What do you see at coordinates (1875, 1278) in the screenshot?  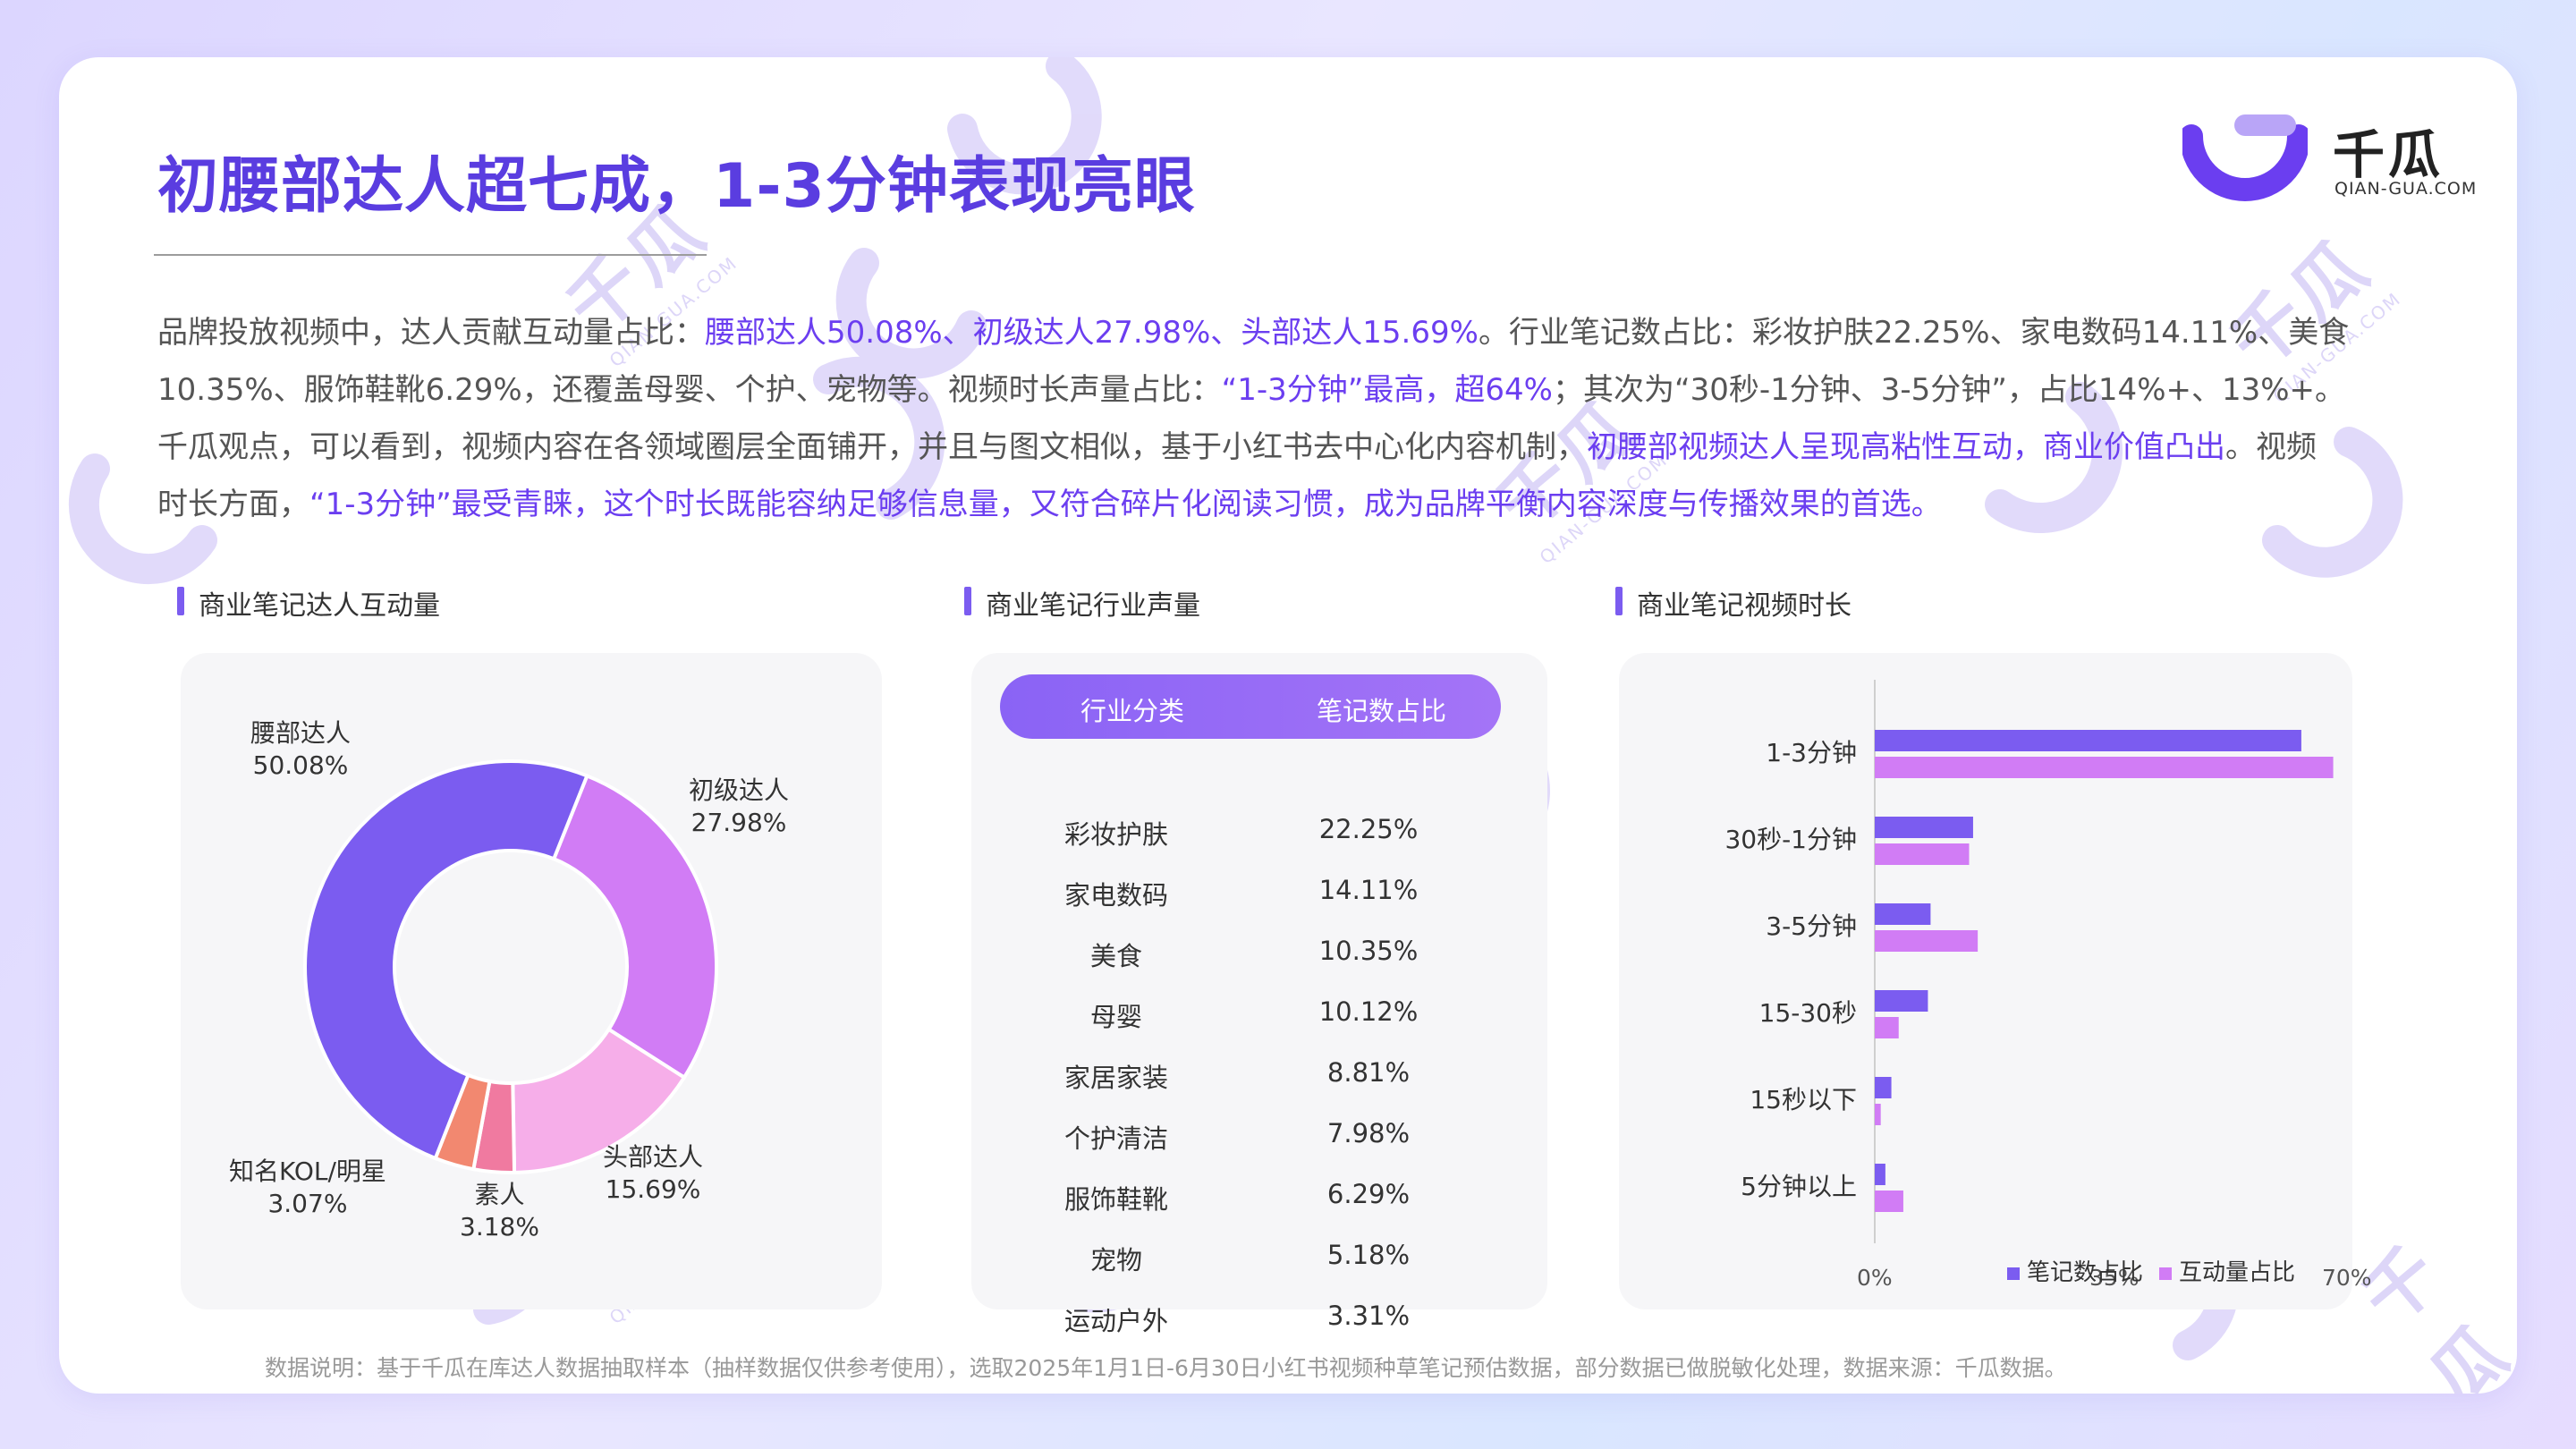 I see `bar-axis-tick: 0%` at bounding box center [1875, 1278].